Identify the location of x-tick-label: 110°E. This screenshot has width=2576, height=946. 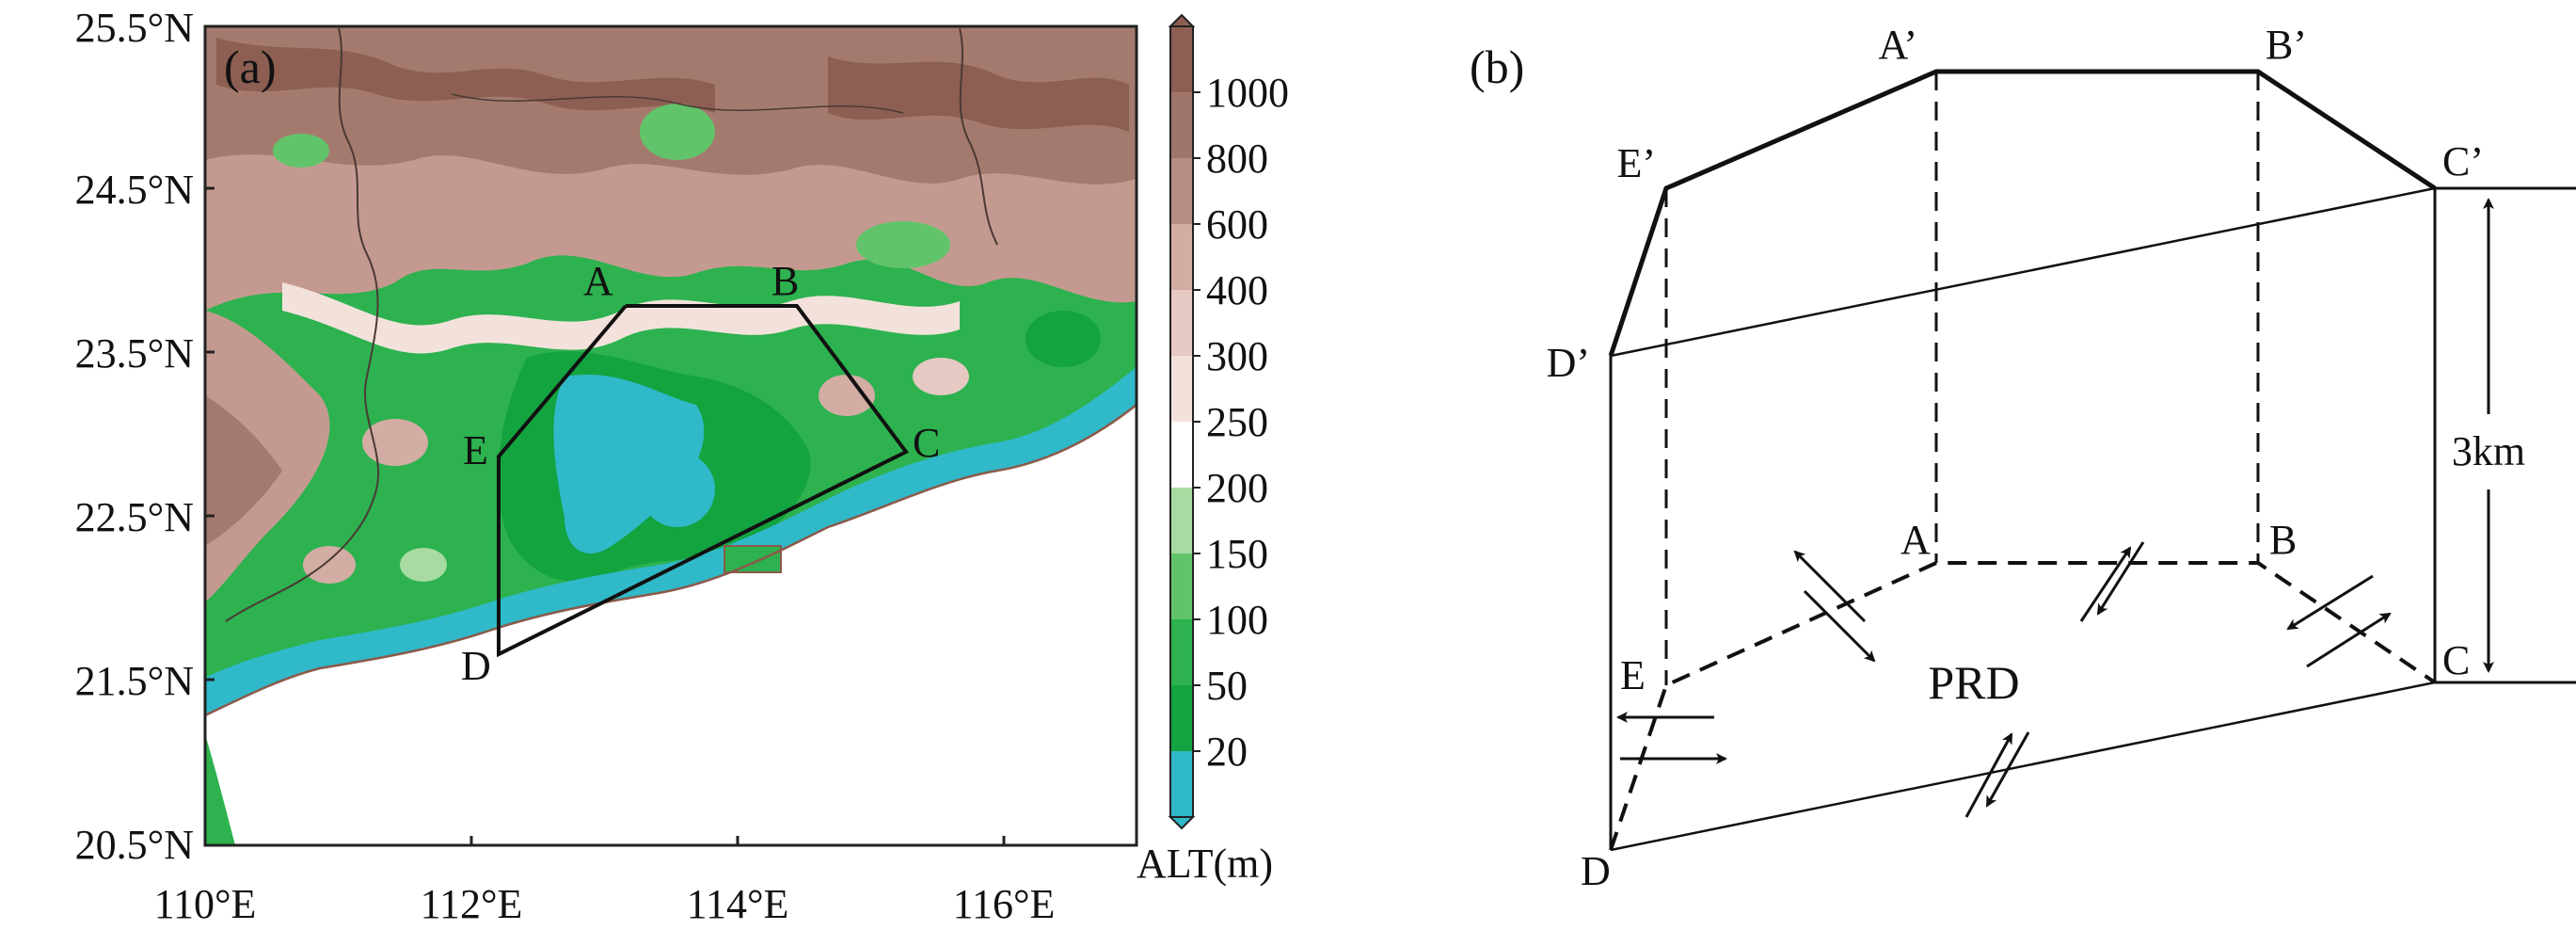
(206, 904).